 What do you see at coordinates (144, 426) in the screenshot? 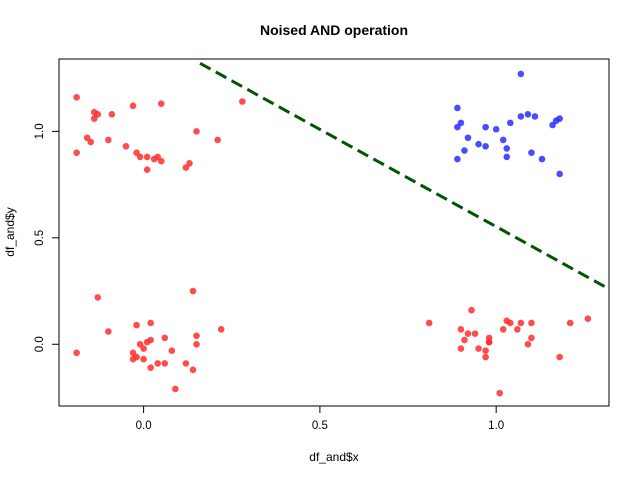
I see `x-tick-label: 0.0` at bounding box center [144, 426].